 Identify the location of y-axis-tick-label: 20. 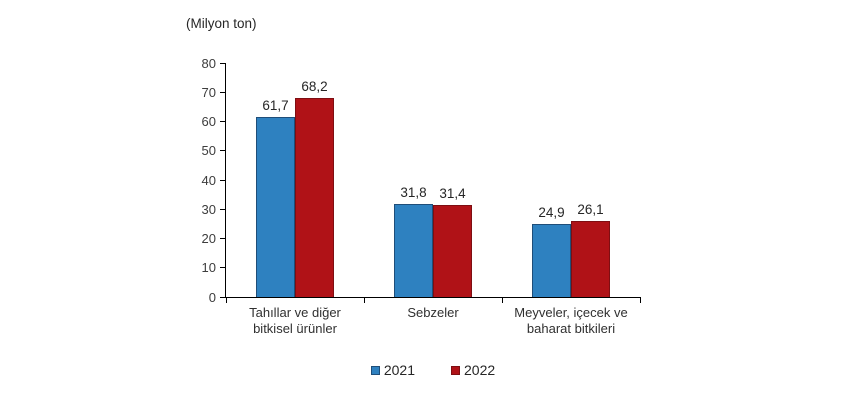
(208, 238).